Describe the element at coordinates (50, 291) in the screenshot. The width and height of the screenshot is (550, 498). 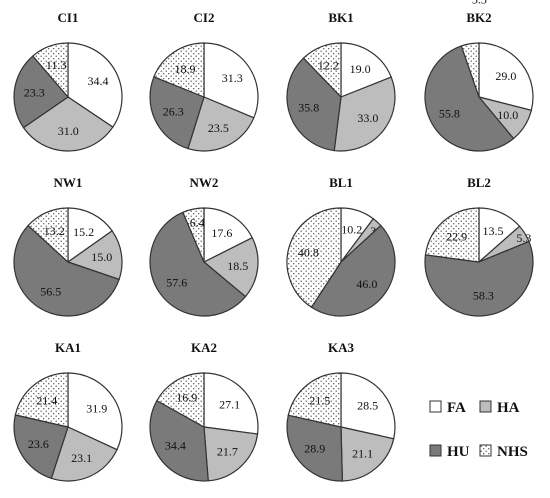
I see `slice-label-nw1-hu: 56.5` at that location.